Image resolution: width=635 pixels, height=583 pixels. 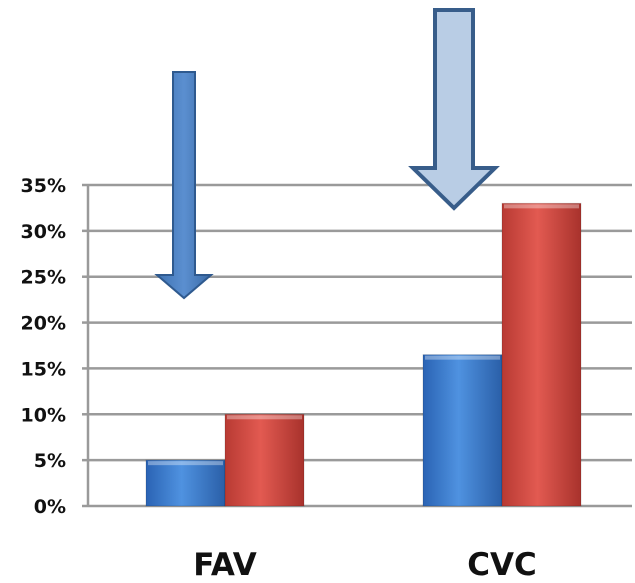 What do you see at coordinates (365, 565) in the screenshot?
I see `x-axis-categories: FAV CVC` at bounding box center [365, 565].